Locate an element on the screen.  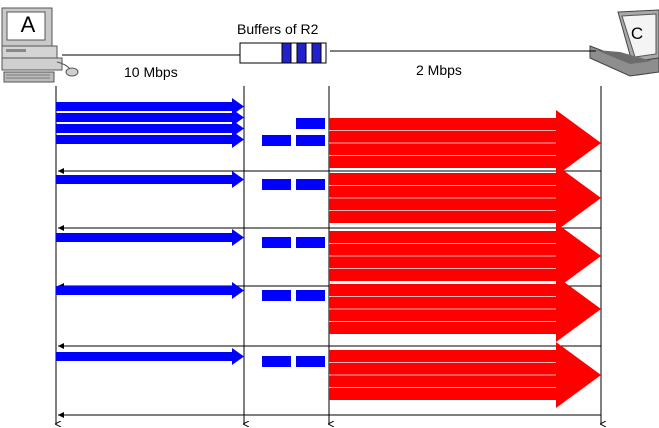
link-a-r2-label: 10 Mbps is located at coordinates (151, 72).